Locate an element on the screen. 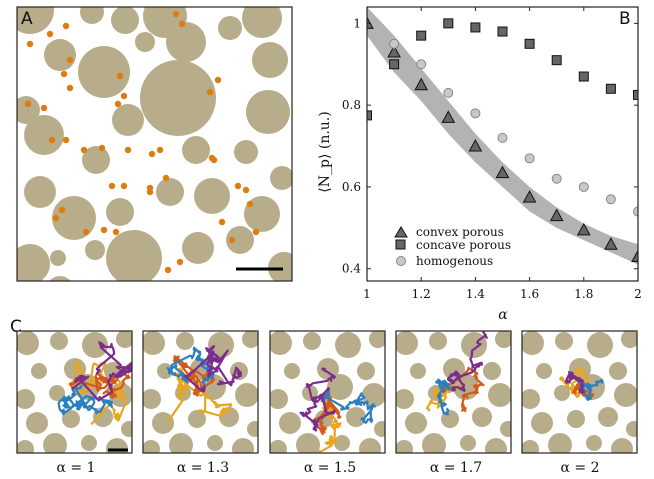 The height and width of the screenshot is (479, 654). caption-alpha-1-3: α = 1.3 is located at coordinates (203, 468).